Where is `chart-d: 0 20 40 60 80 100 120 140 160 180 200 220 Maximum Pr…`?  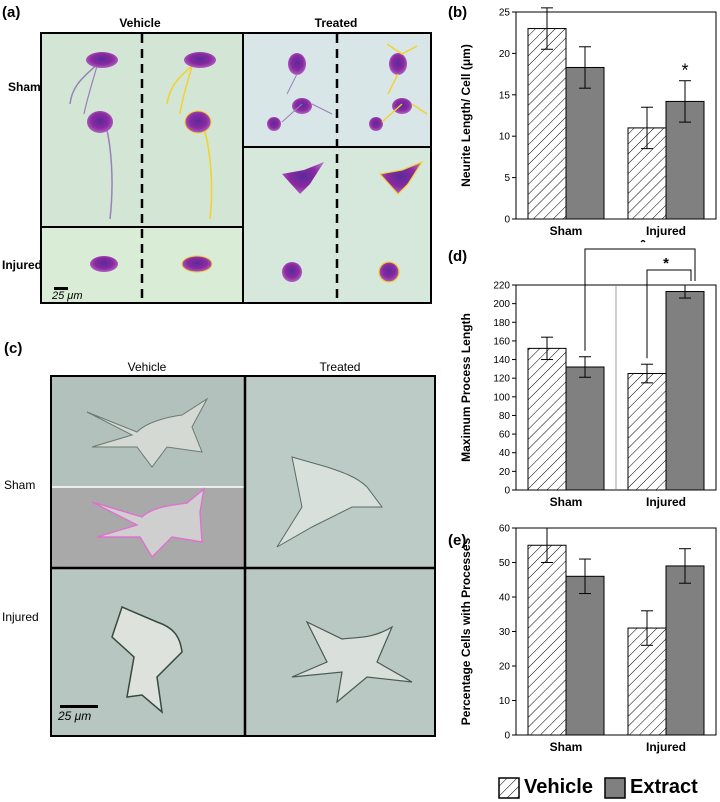
chart-d: 0 20 40 60 80 100 120 140 160 180 200 220 Maximum Pr… is located at coordinates (588, 374).